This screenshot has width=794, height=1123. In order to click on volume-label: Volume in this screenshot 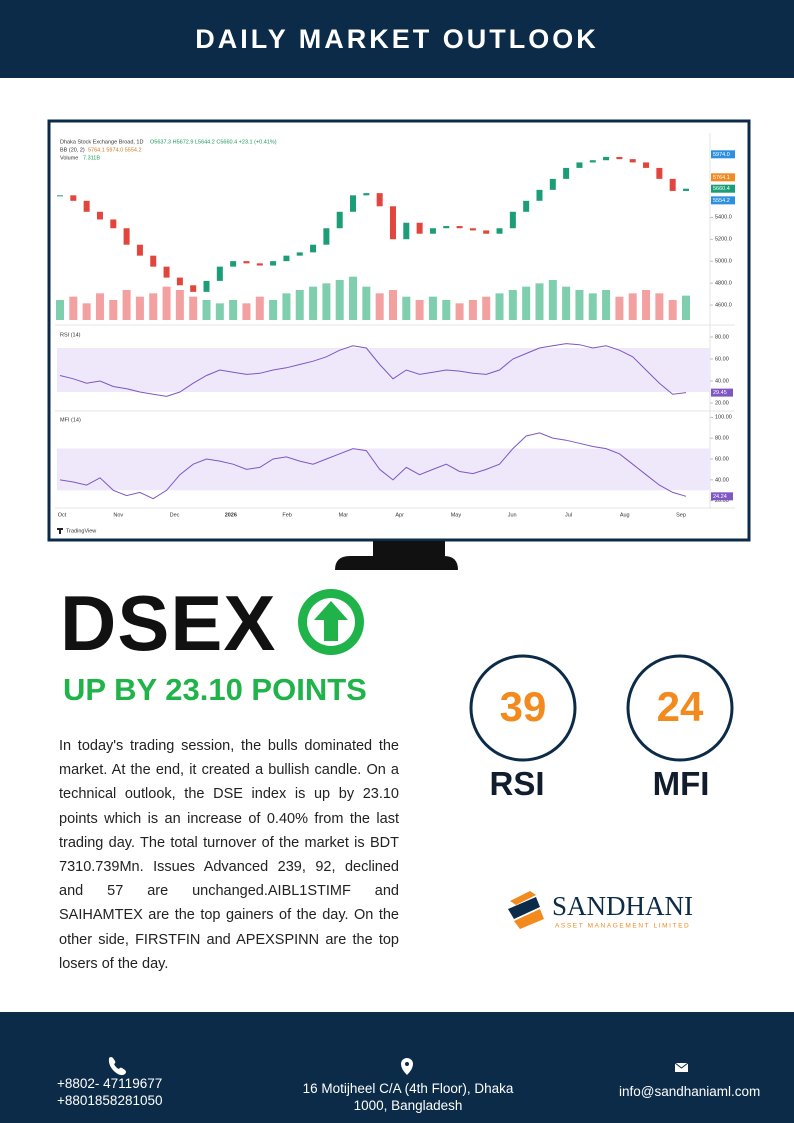, I will do `click(69, 158)`.